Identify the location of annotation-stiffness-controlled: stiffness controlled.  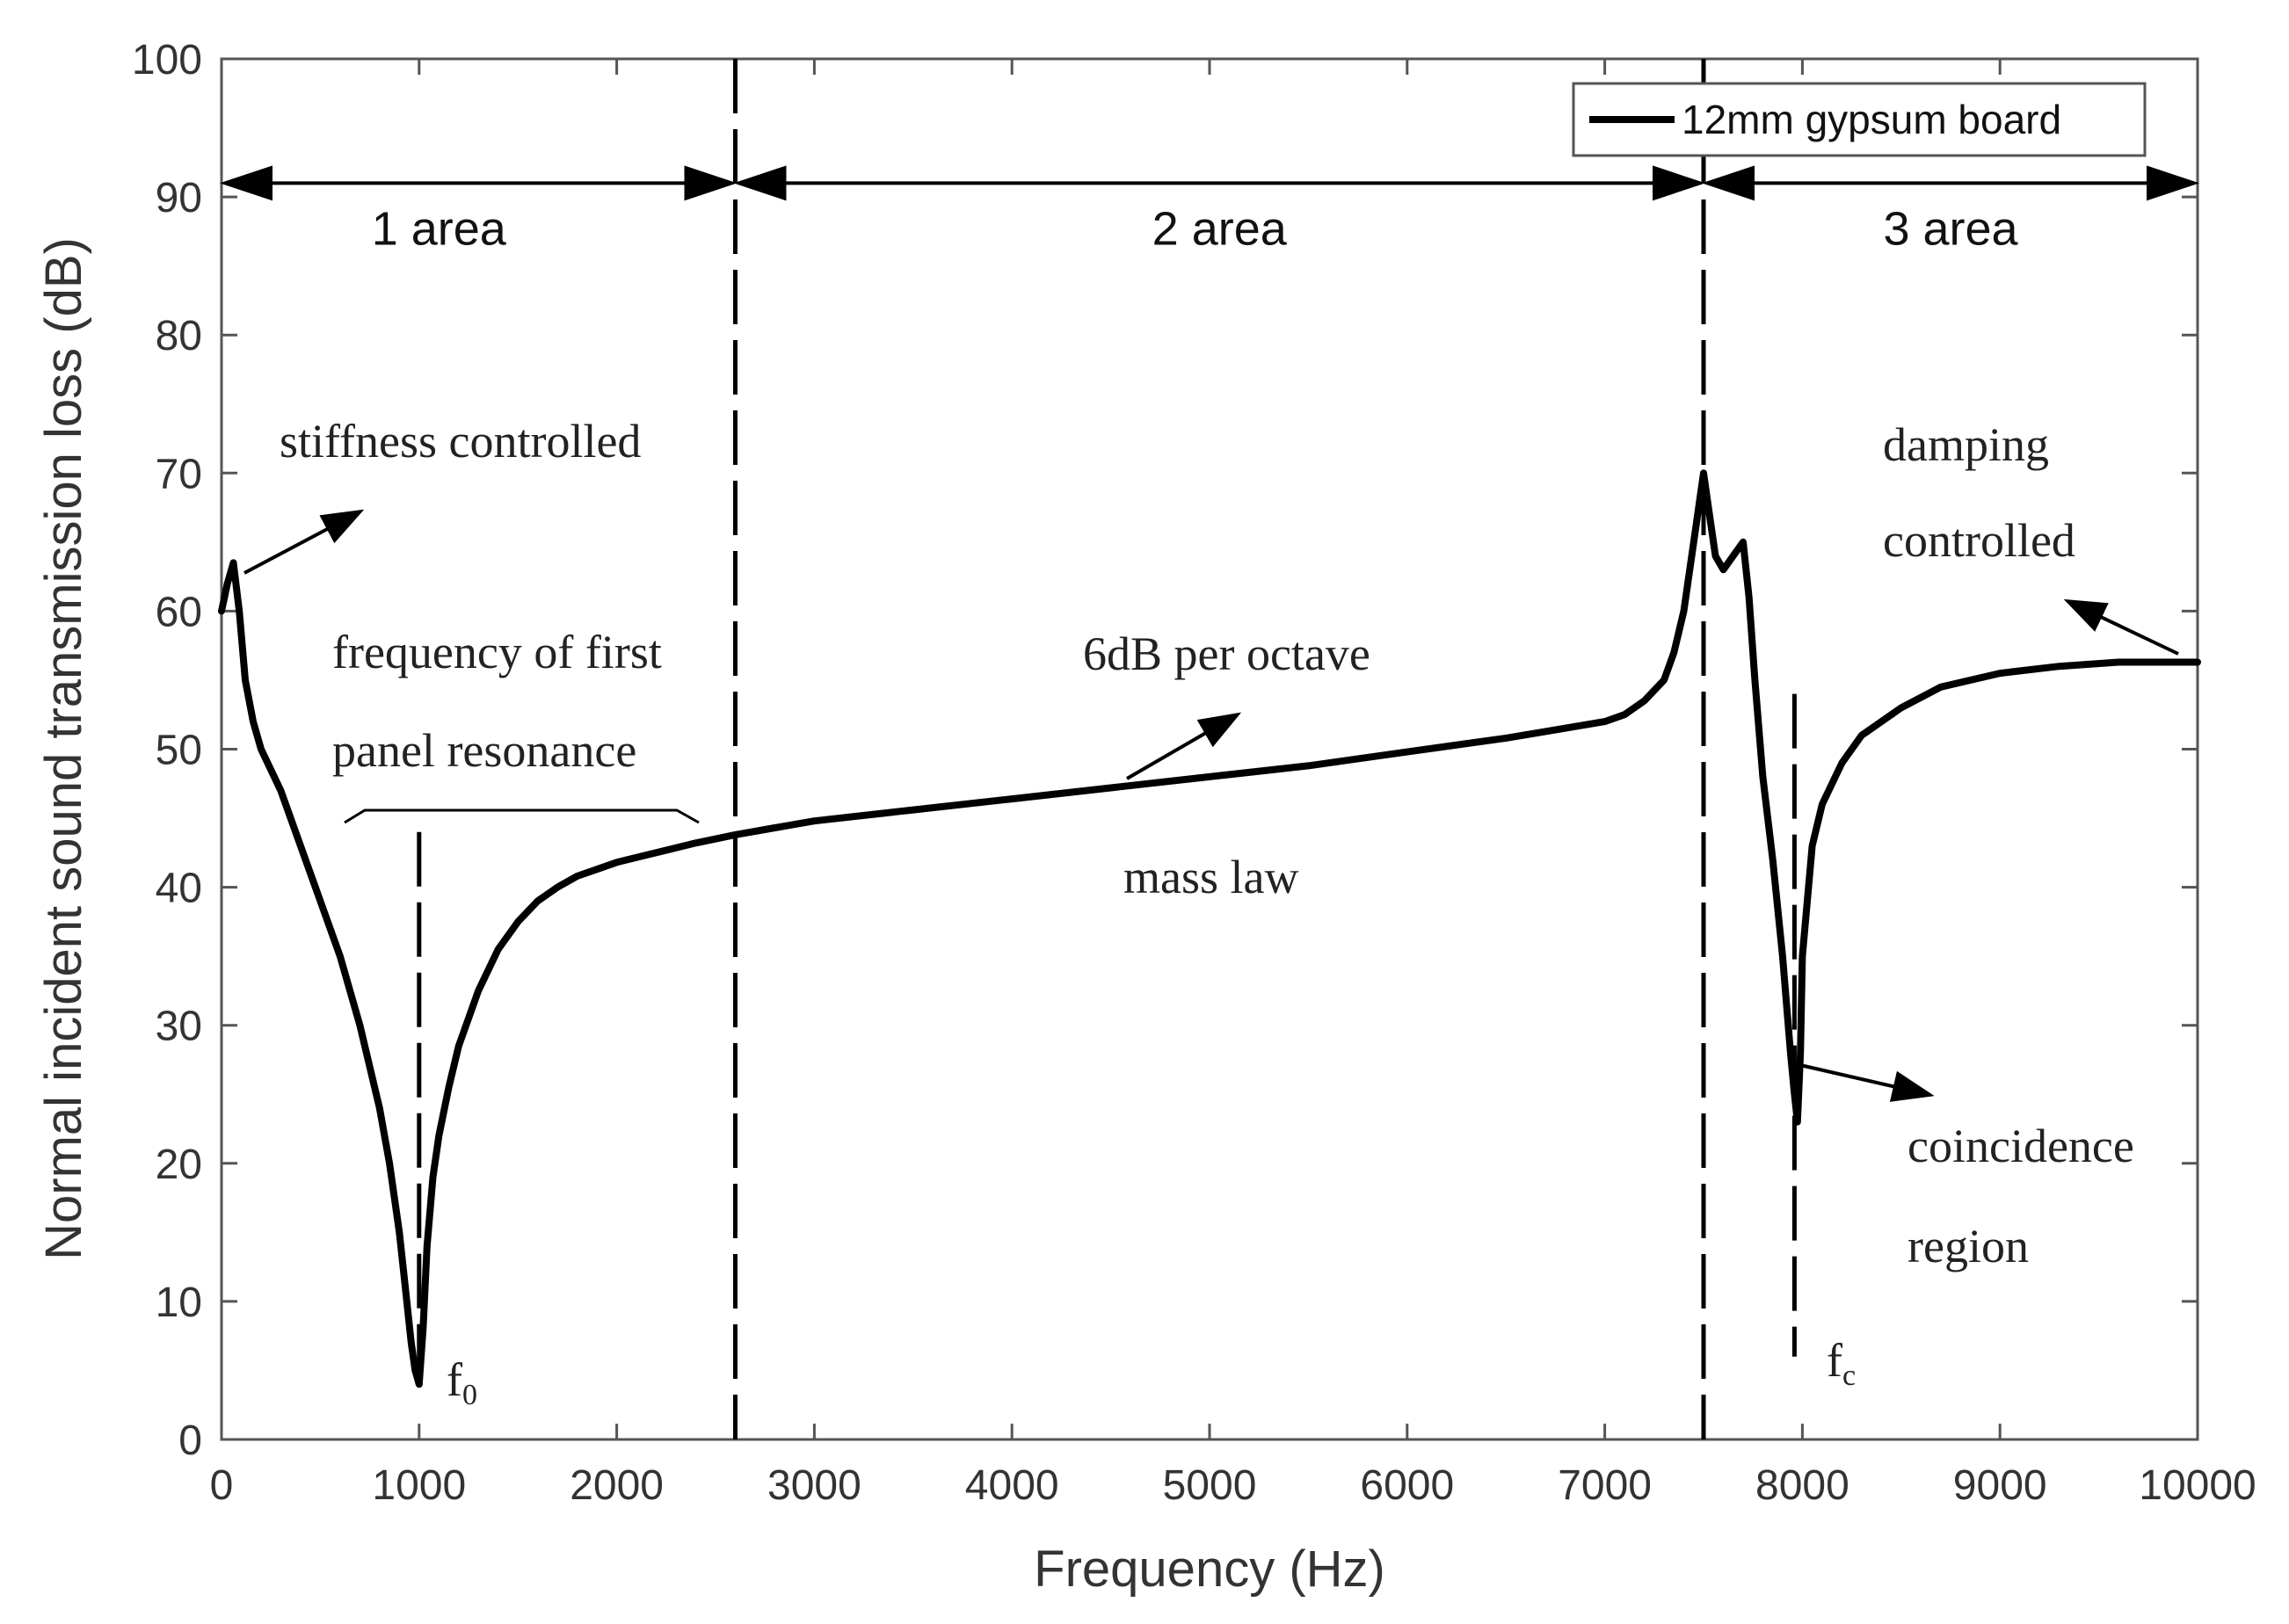
(461, 441).